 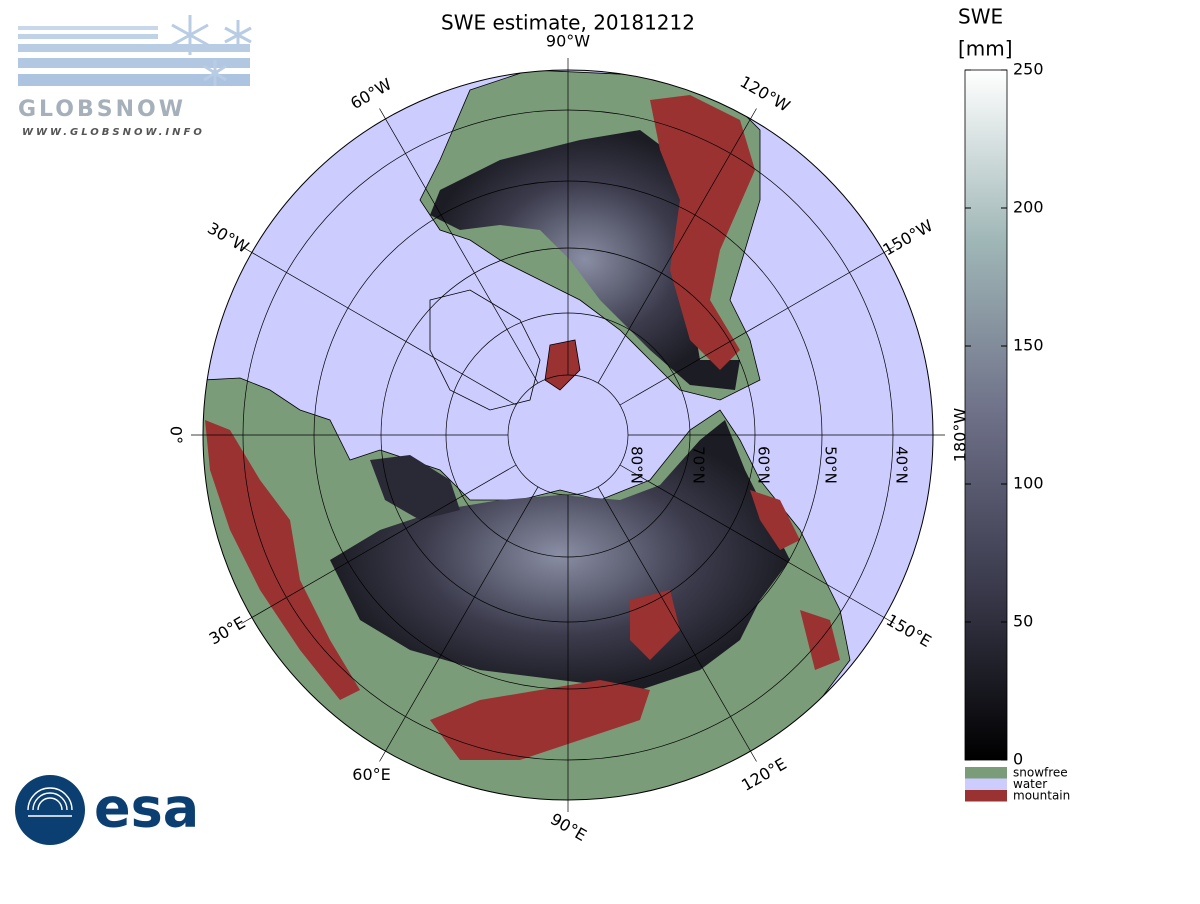 What do you see at coordinates (902, 465) in the screenshot?
I see `latitude-label: 40°N` at bounding box center [902, 465].